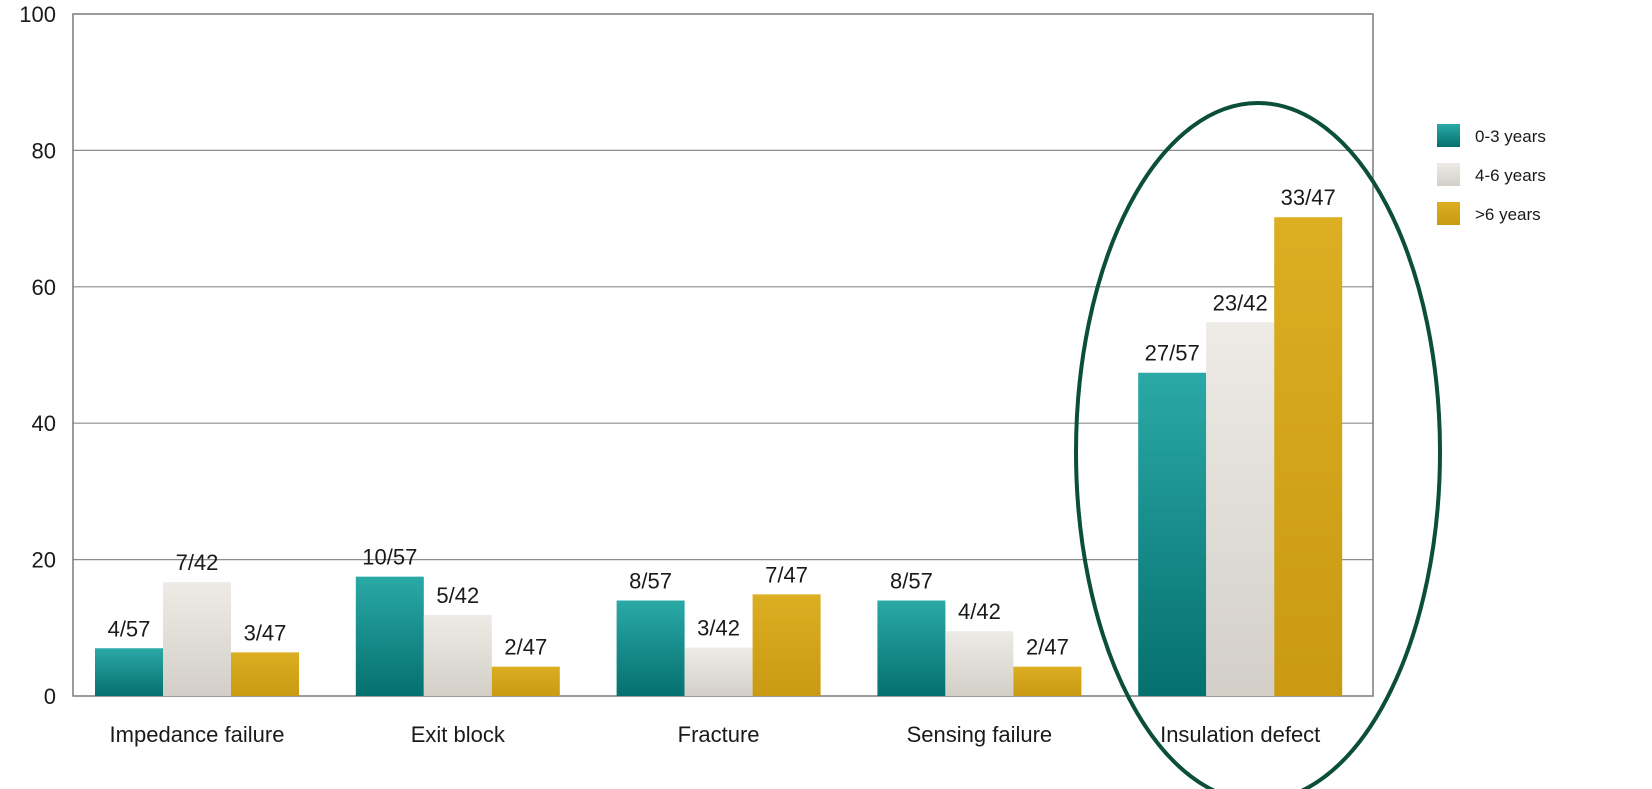 This screenshot has width=1652, height=789. What do you see at coordinates (37, 14) in the screenshot?
I see `y-tick-label: 100` at bounding box center [37, 14].